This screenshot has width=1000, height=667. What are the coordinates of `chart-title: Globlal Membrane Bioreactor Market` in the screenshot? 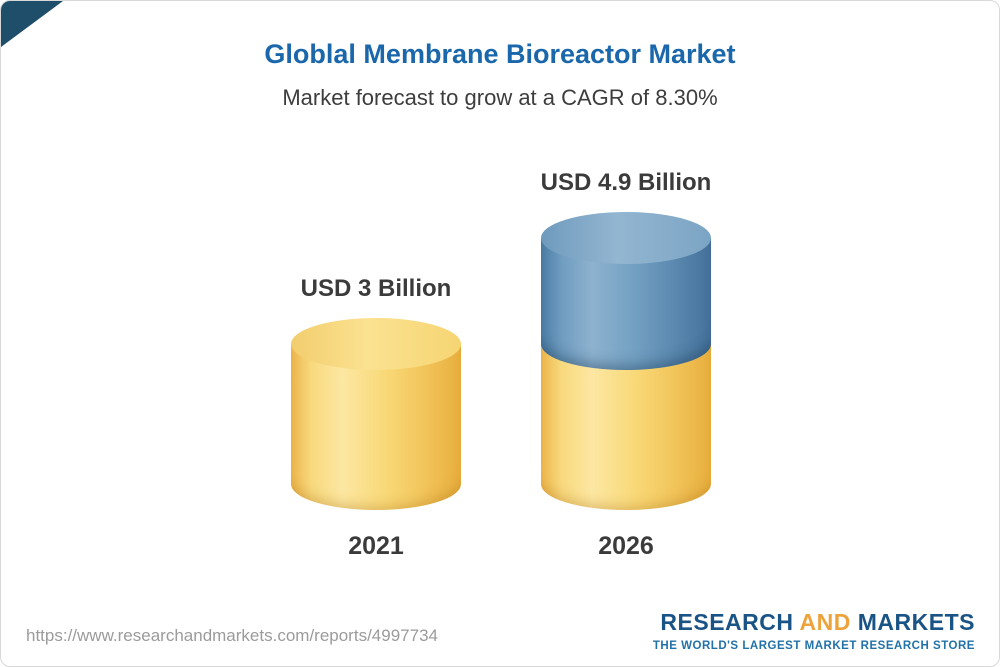 It's located at (500, 54).